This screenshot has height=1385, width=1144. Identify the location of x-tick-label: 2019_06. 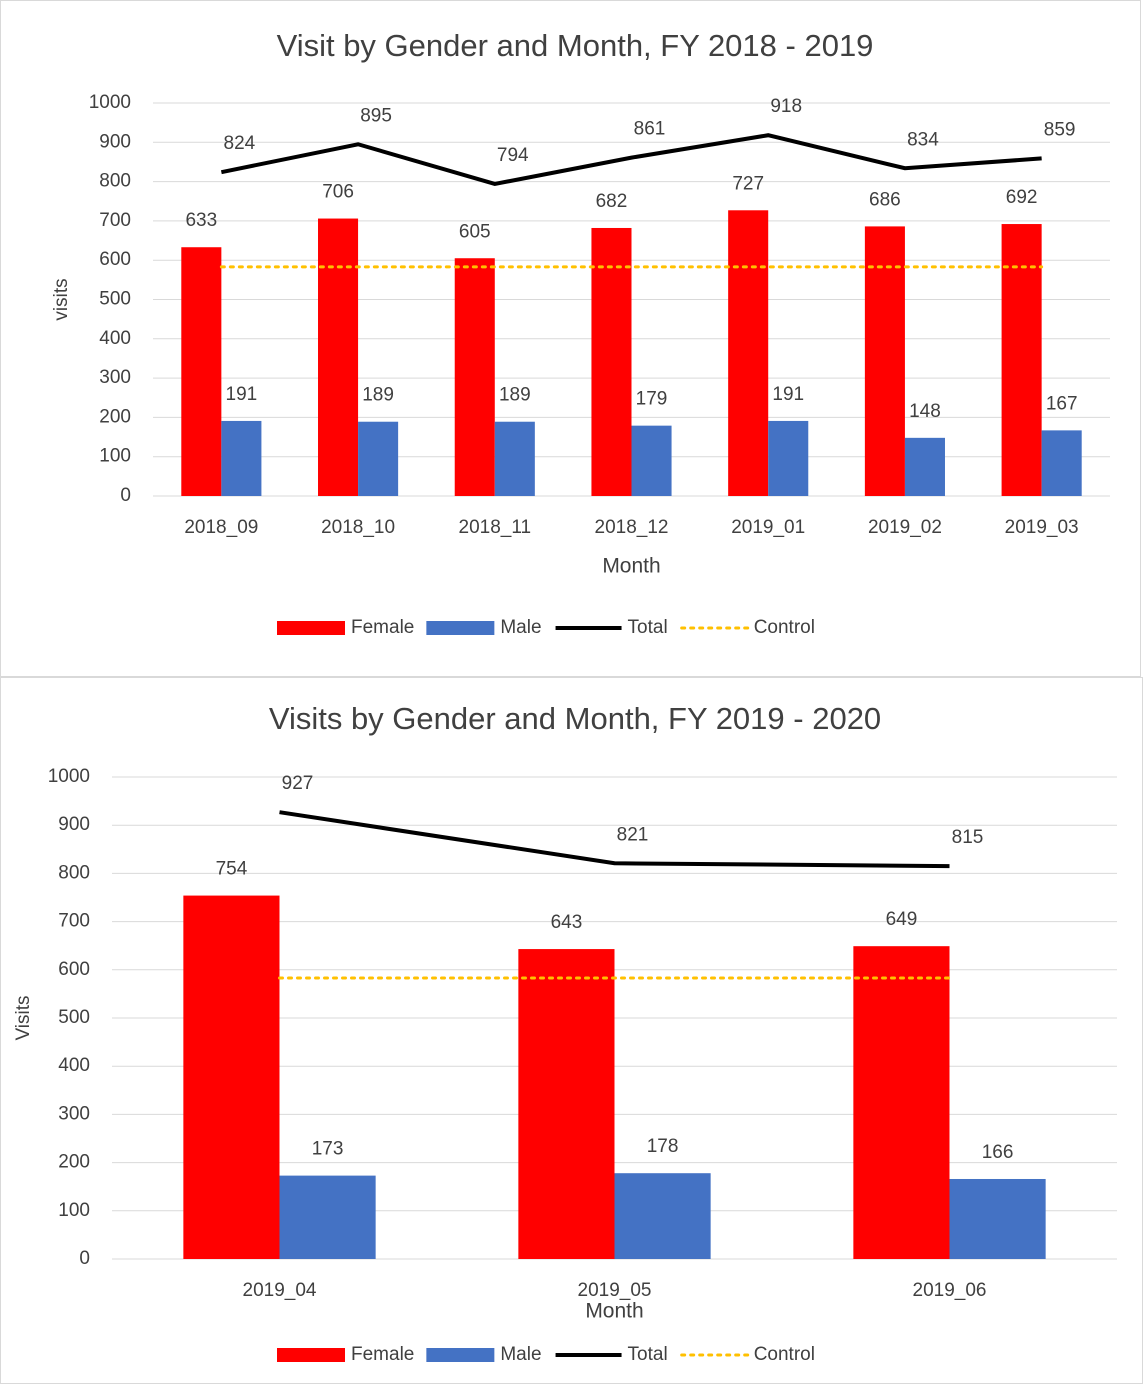
(950, 1290).